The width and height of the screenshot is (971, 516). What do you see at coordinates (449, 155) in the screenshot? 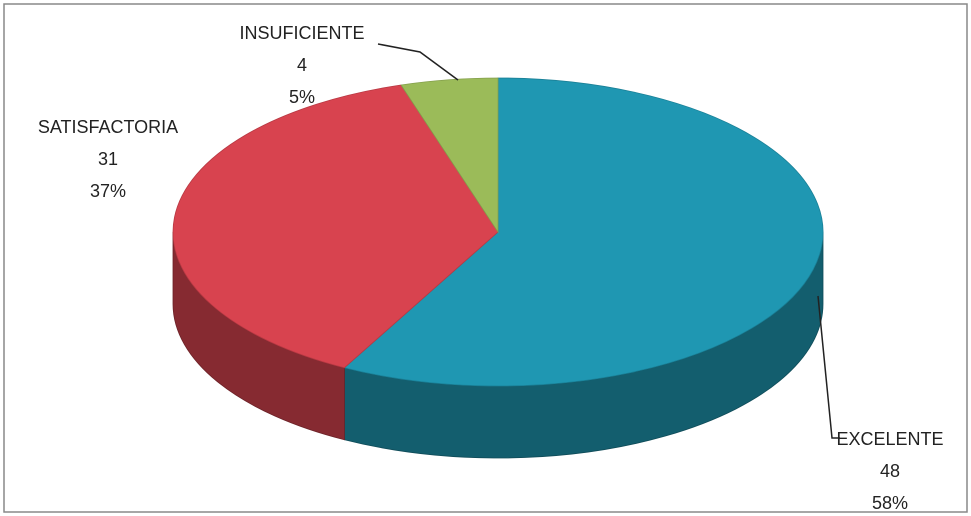
I see `pie-slice` at bounding box center [449, 155].